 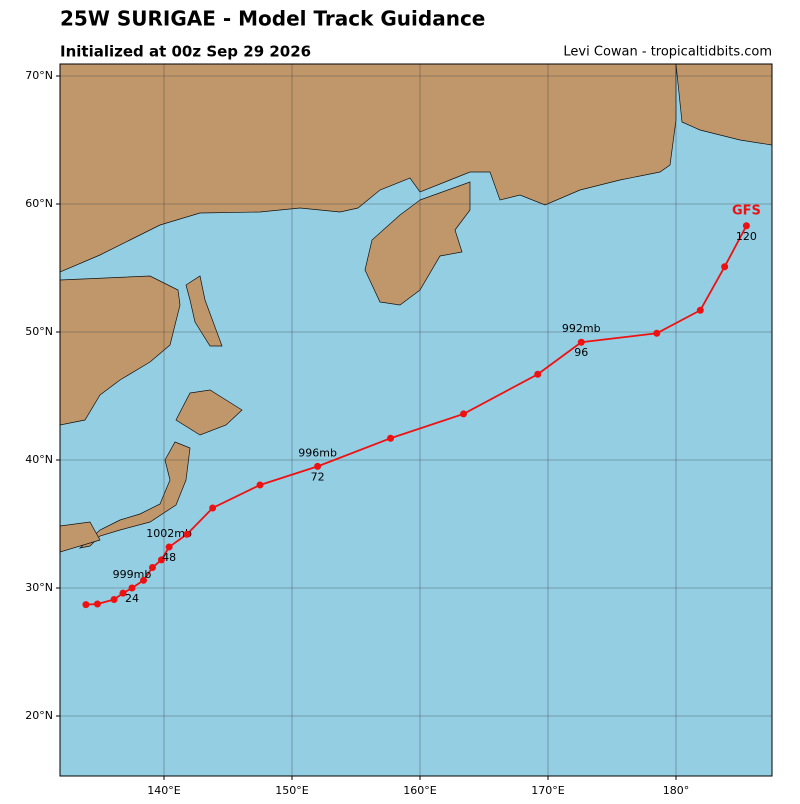 What do you see at coordinates (132, 598) in the screenshot?
I see `hour-label: 24` at bounding box center [132, 598].